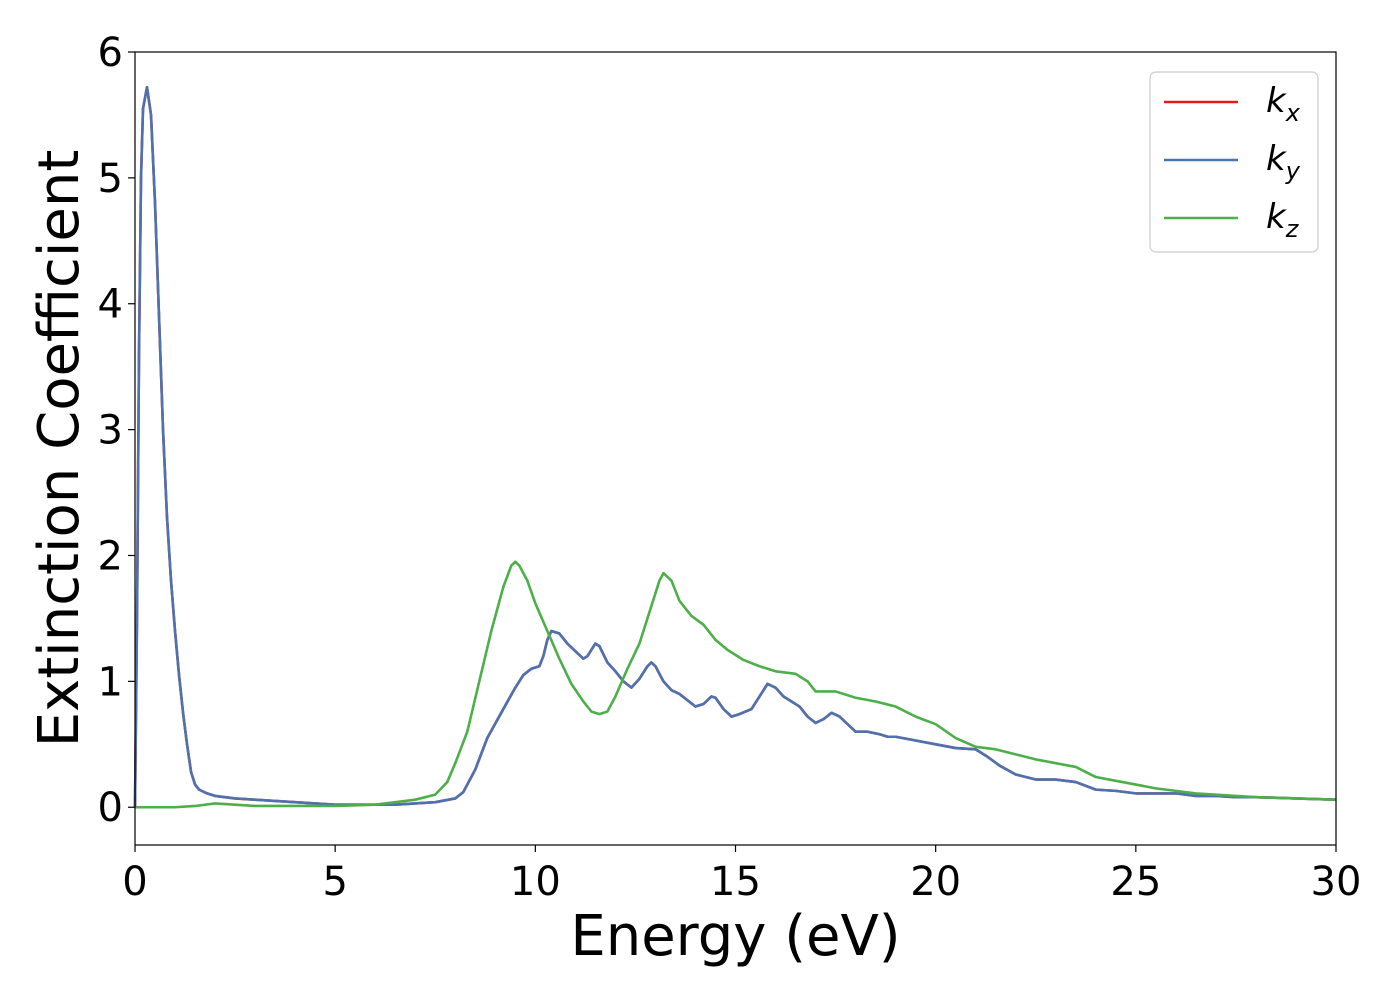 Image resolution: width=1400 pixels, height=1004 pixels. What do you see at coordinates (1292, 229) in the screenshot?
I see `legend-label-subscript: z` at bounding box center [1292, 229].